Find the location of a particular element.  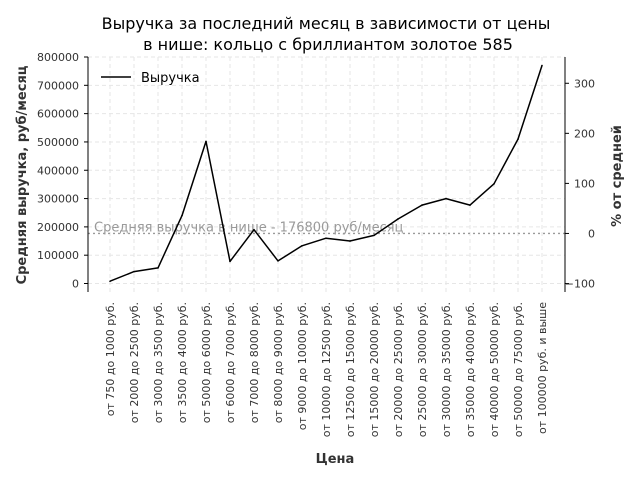

x-tick-label: от 100000 руб. и выше is located at coordinates (542, 368).